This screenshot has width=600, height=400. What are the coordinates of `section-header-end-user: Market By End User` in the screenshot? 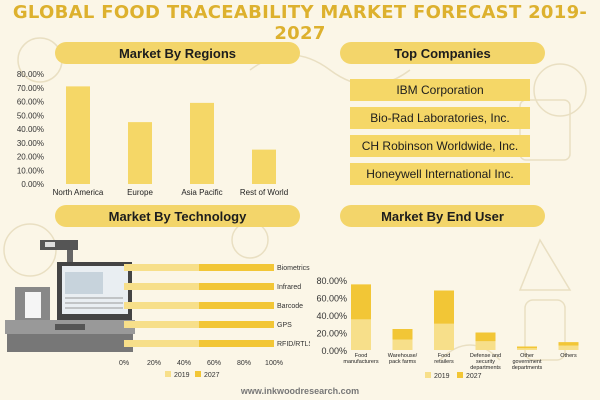 It's located at (442, 216).